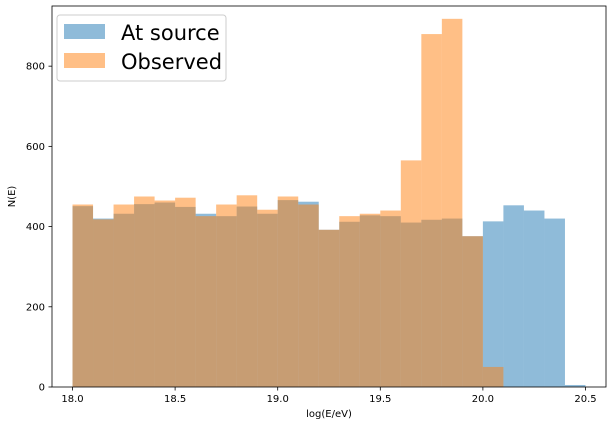  I want to click on y-axis-label: N(E), so click(12, 197).